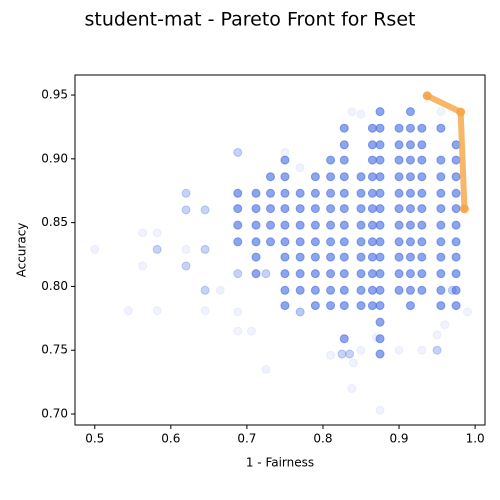 This screenshot has width=500, height=500. What do you see at coordinates (322, 439) in the screenshot?
I see `x-tick-label: 0.8` at bounding box center [322, 439].